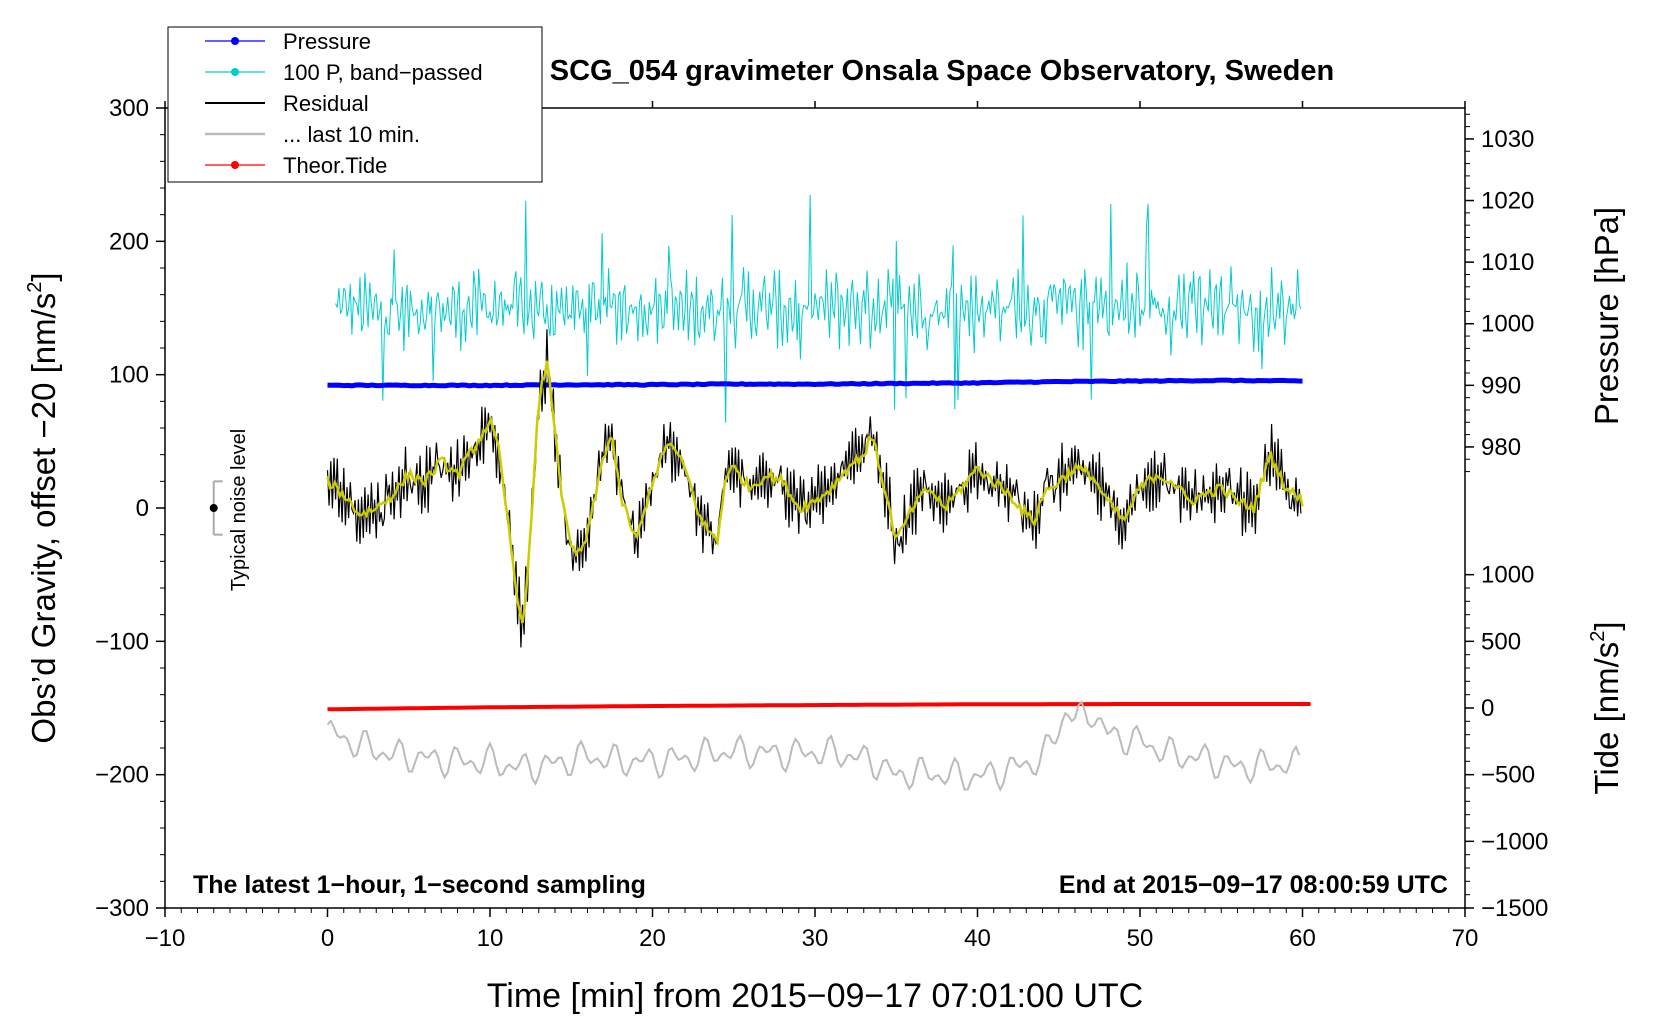  What do you see at coordinates (165, 938) in the screenshot?
I see `x-tick-label: −10` at bounding box center [165, 938].